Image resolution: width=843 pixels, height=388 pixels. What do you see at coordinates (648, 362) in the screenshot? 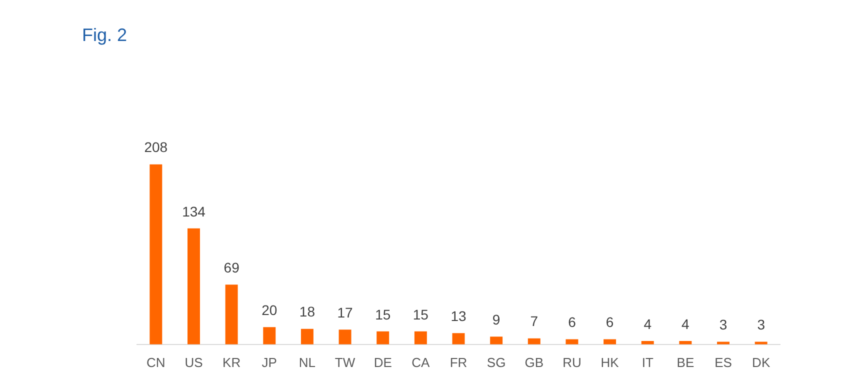
I see `x-tick-label: IT` at bounding box center [648, 362].